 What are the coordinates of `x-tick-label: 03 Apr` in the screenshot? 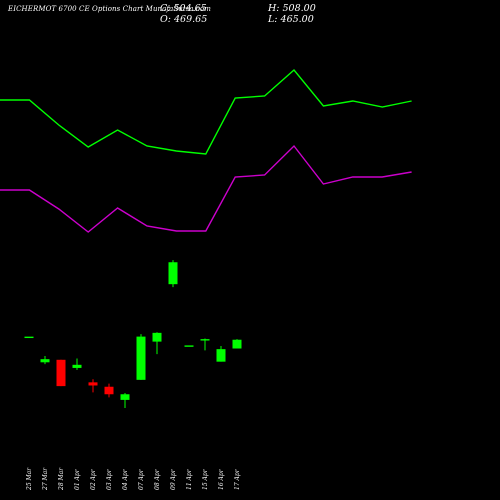 It's located at (109, 479).